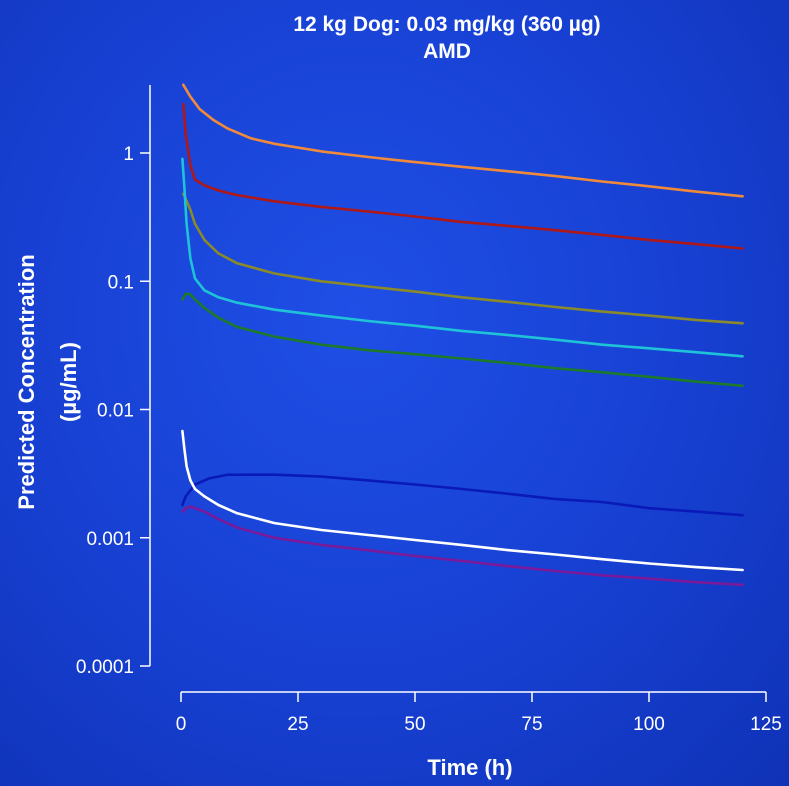 The image size is (789, 786). Describe the element at coordinates (181, 724) in the screenshot. I see `x-tick-label: 0` at that location.